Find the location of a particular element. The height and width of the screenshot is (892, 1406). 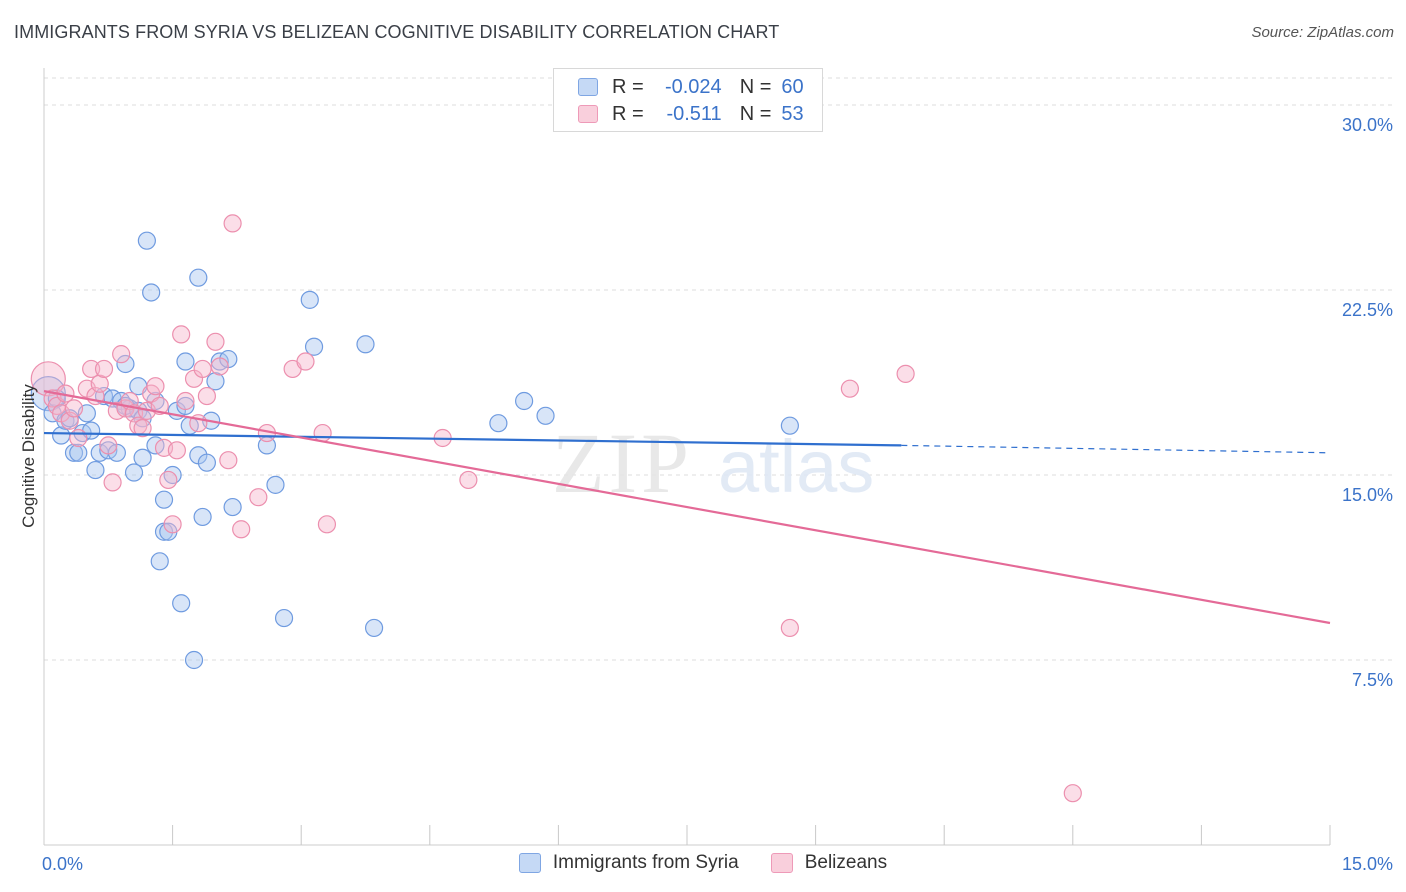

y-tick-label: 15.0% is located at coordinates (1367, 495).